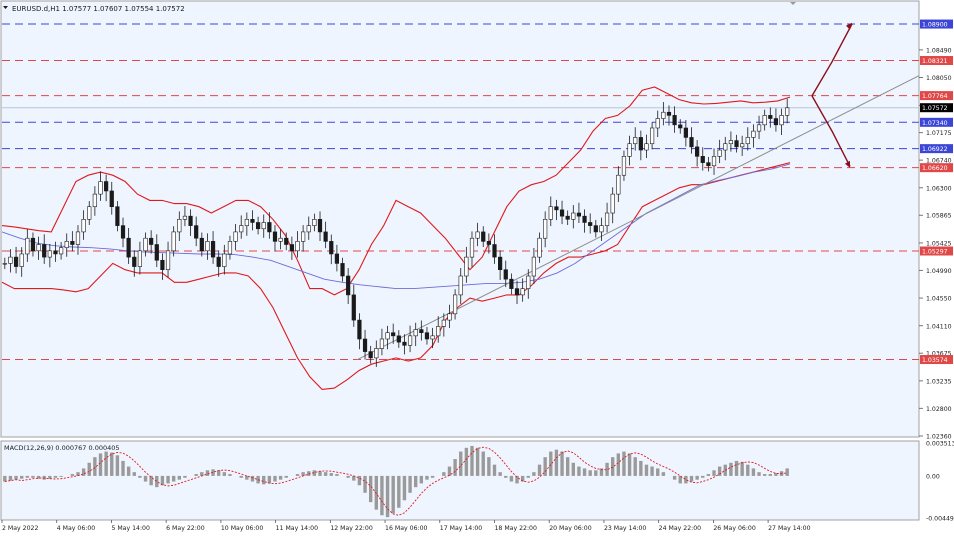 This screenshot has width=954, height=539. I want to click on price-tick-label: 1.06300, so click(939, 188).